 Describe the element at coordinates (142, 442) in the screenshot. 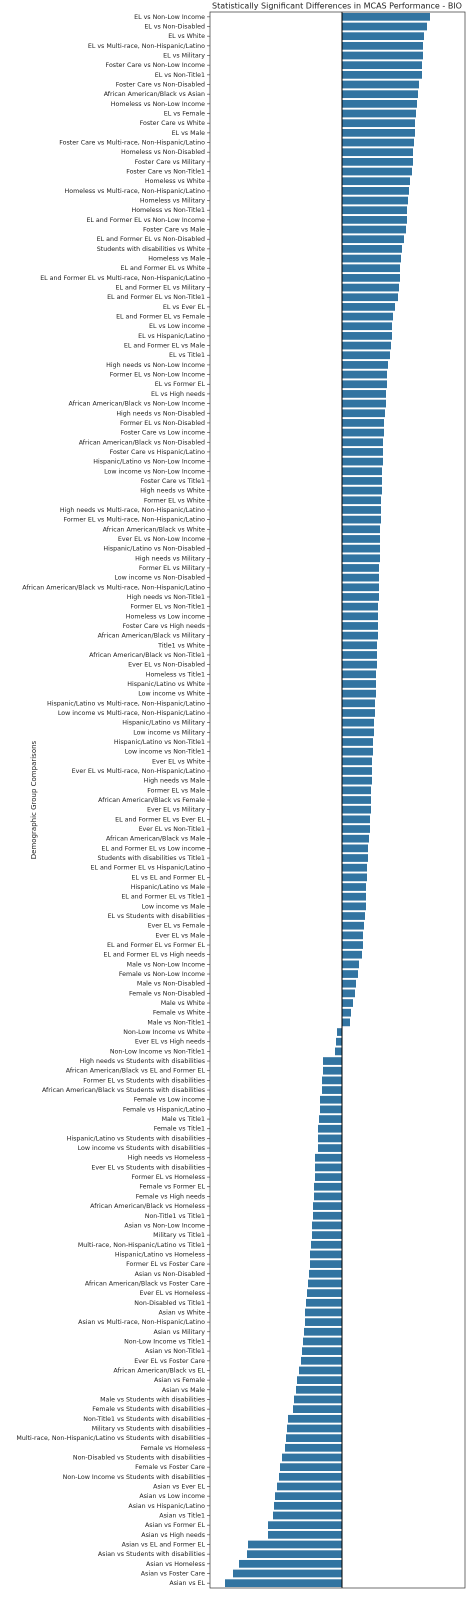

I see `y-tick-label: African American/Black vs Non-Disabled` at that location.